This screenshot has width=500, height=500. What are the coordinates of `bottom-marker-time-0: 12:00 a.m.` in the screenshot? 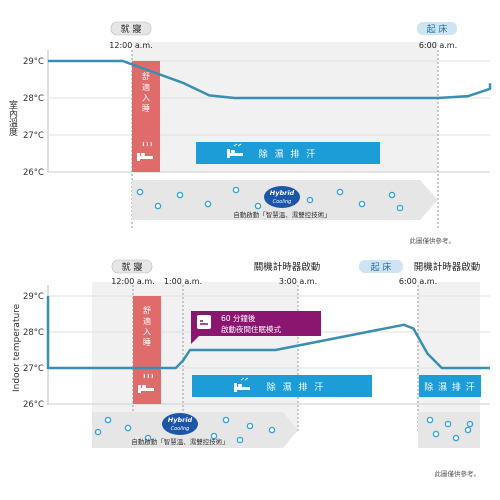 It's located at (132, 281).